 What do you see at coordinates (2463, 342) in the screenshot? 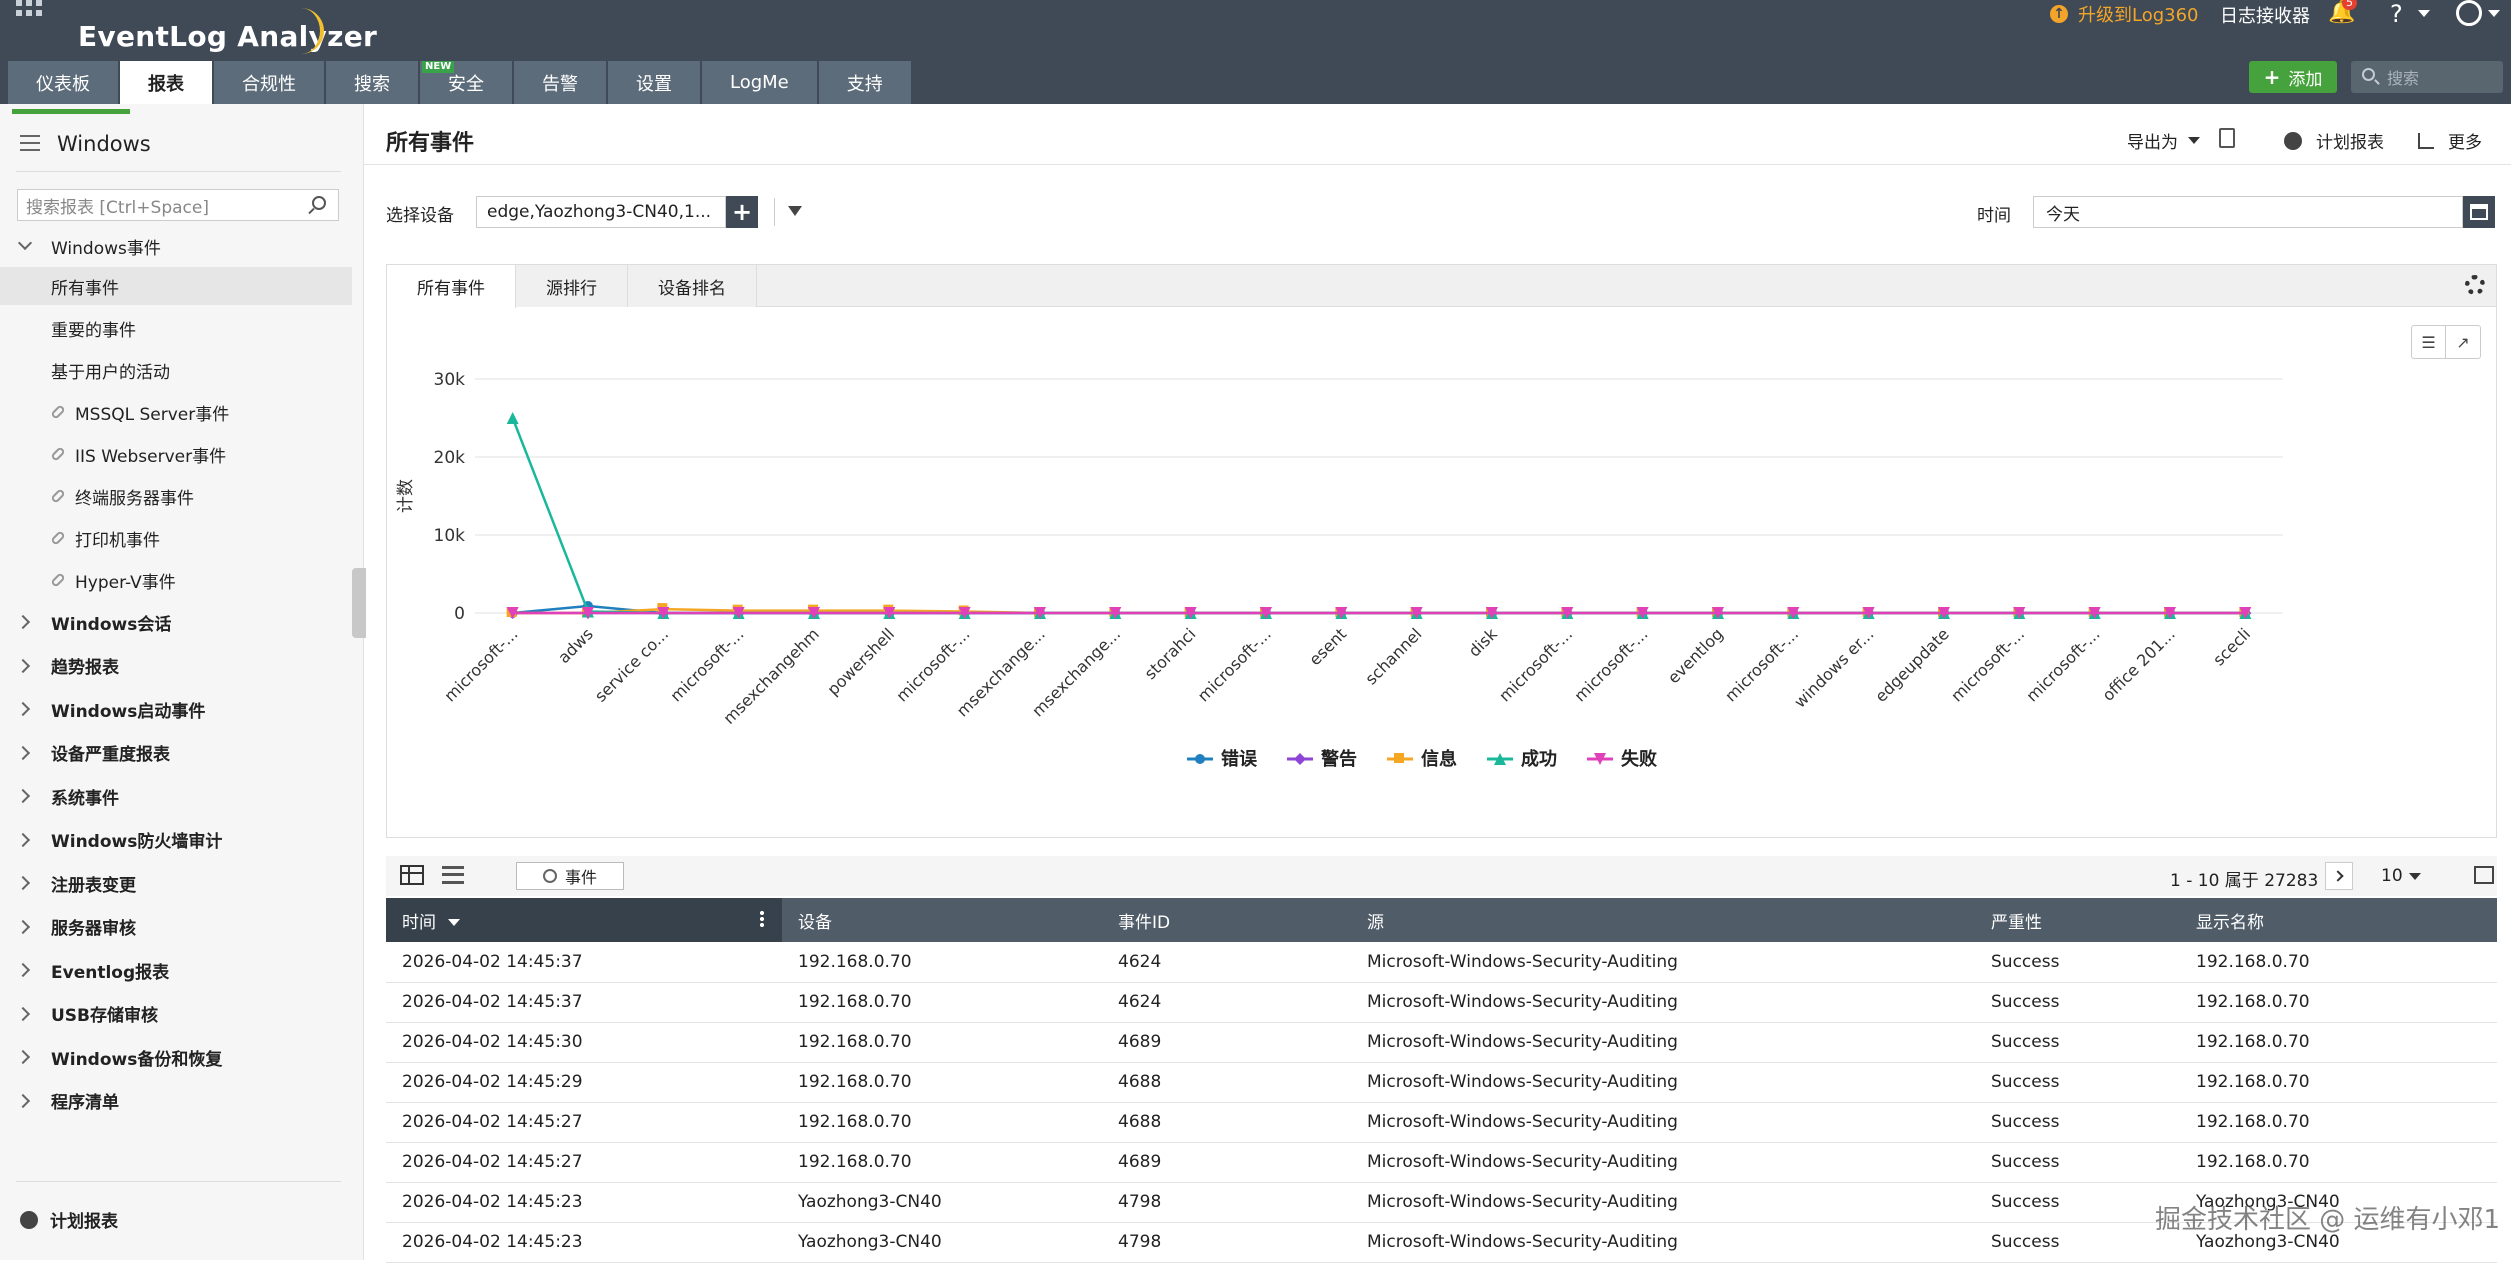
I see `chart-type-icon: ↗` at bounding box center [2463, 342].